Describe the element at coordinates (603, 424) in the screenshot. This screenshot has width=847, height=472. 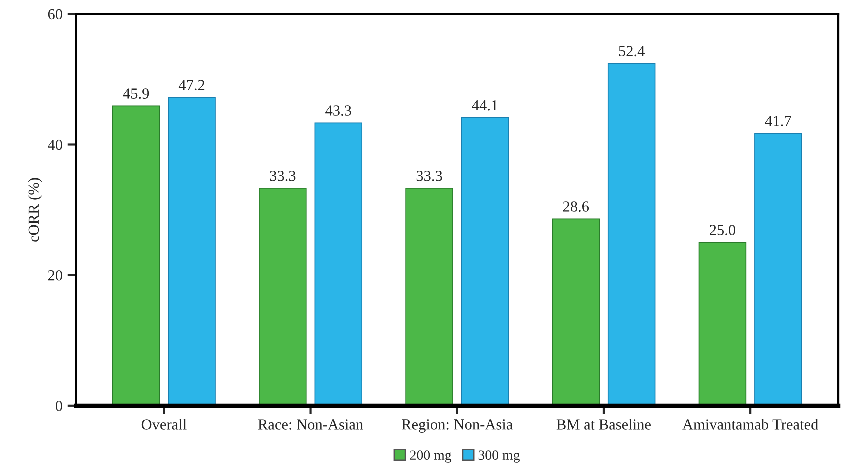
I see `x-tick-label: BM at Baseline` at that location.